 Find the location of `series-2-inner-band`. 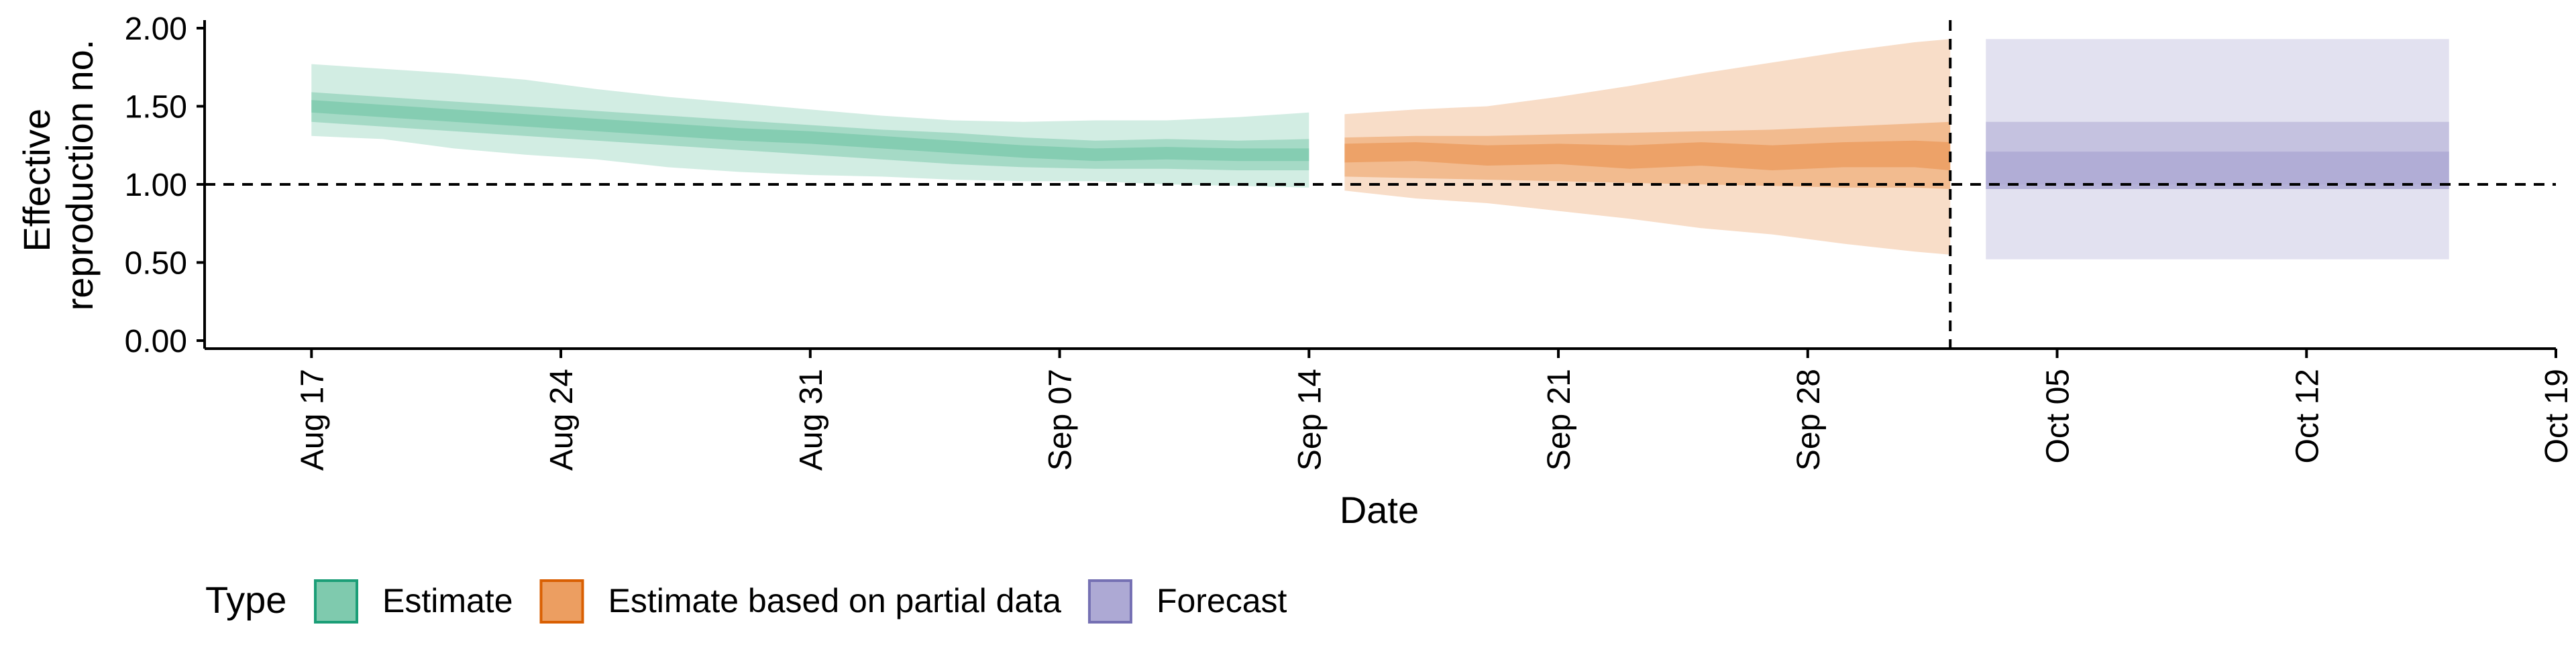

series-2-inner-band is located at coordinates (2217, 170).